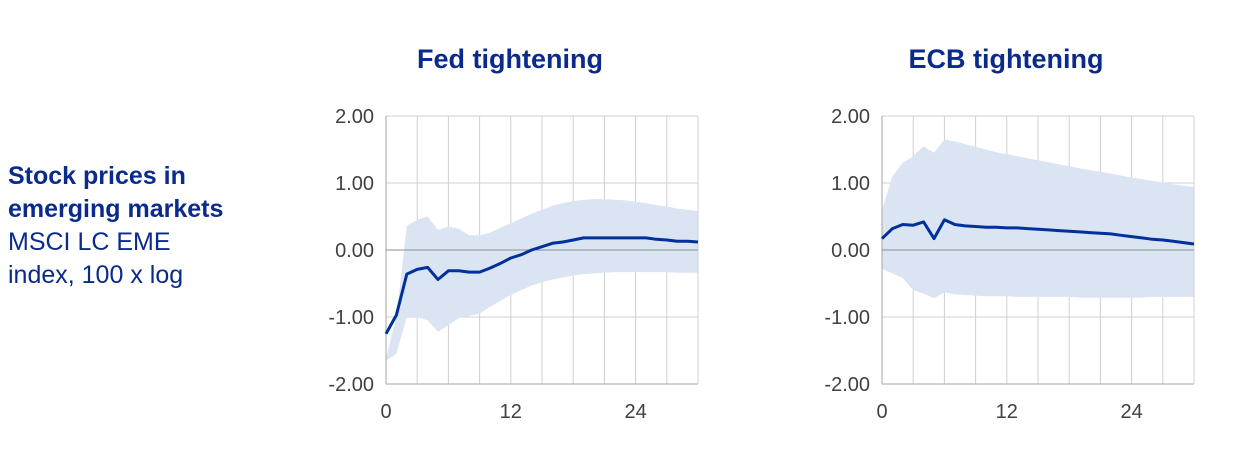 The image size is (1240, 470). Describe the element at coordinates (116, 209) in the screenshot. I see `row-label-line2: emerging markets` at that location.